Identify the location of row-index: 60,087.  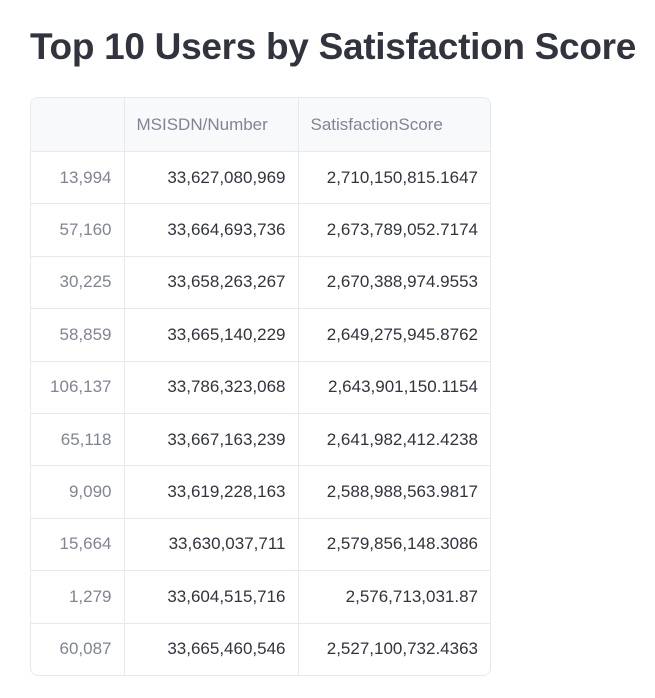
(78, 649).